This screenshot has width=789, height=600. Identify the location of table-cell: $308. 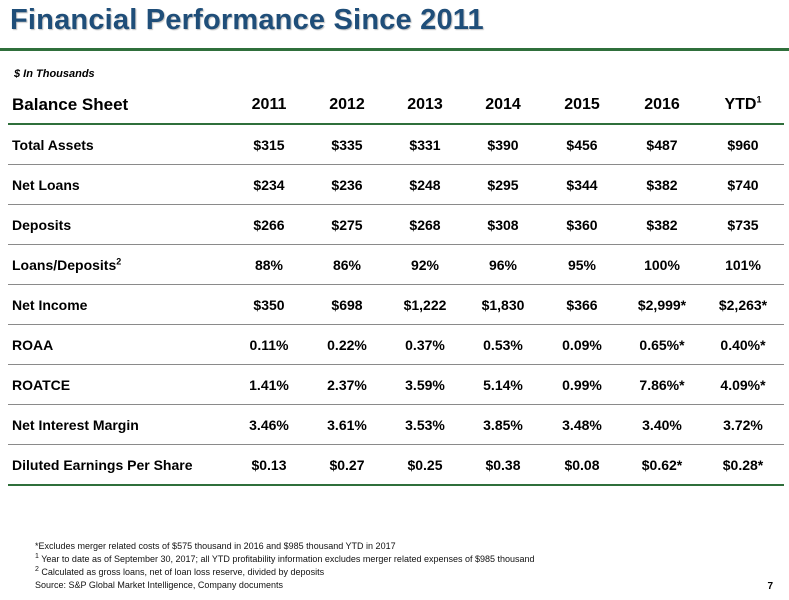
(503, 224).